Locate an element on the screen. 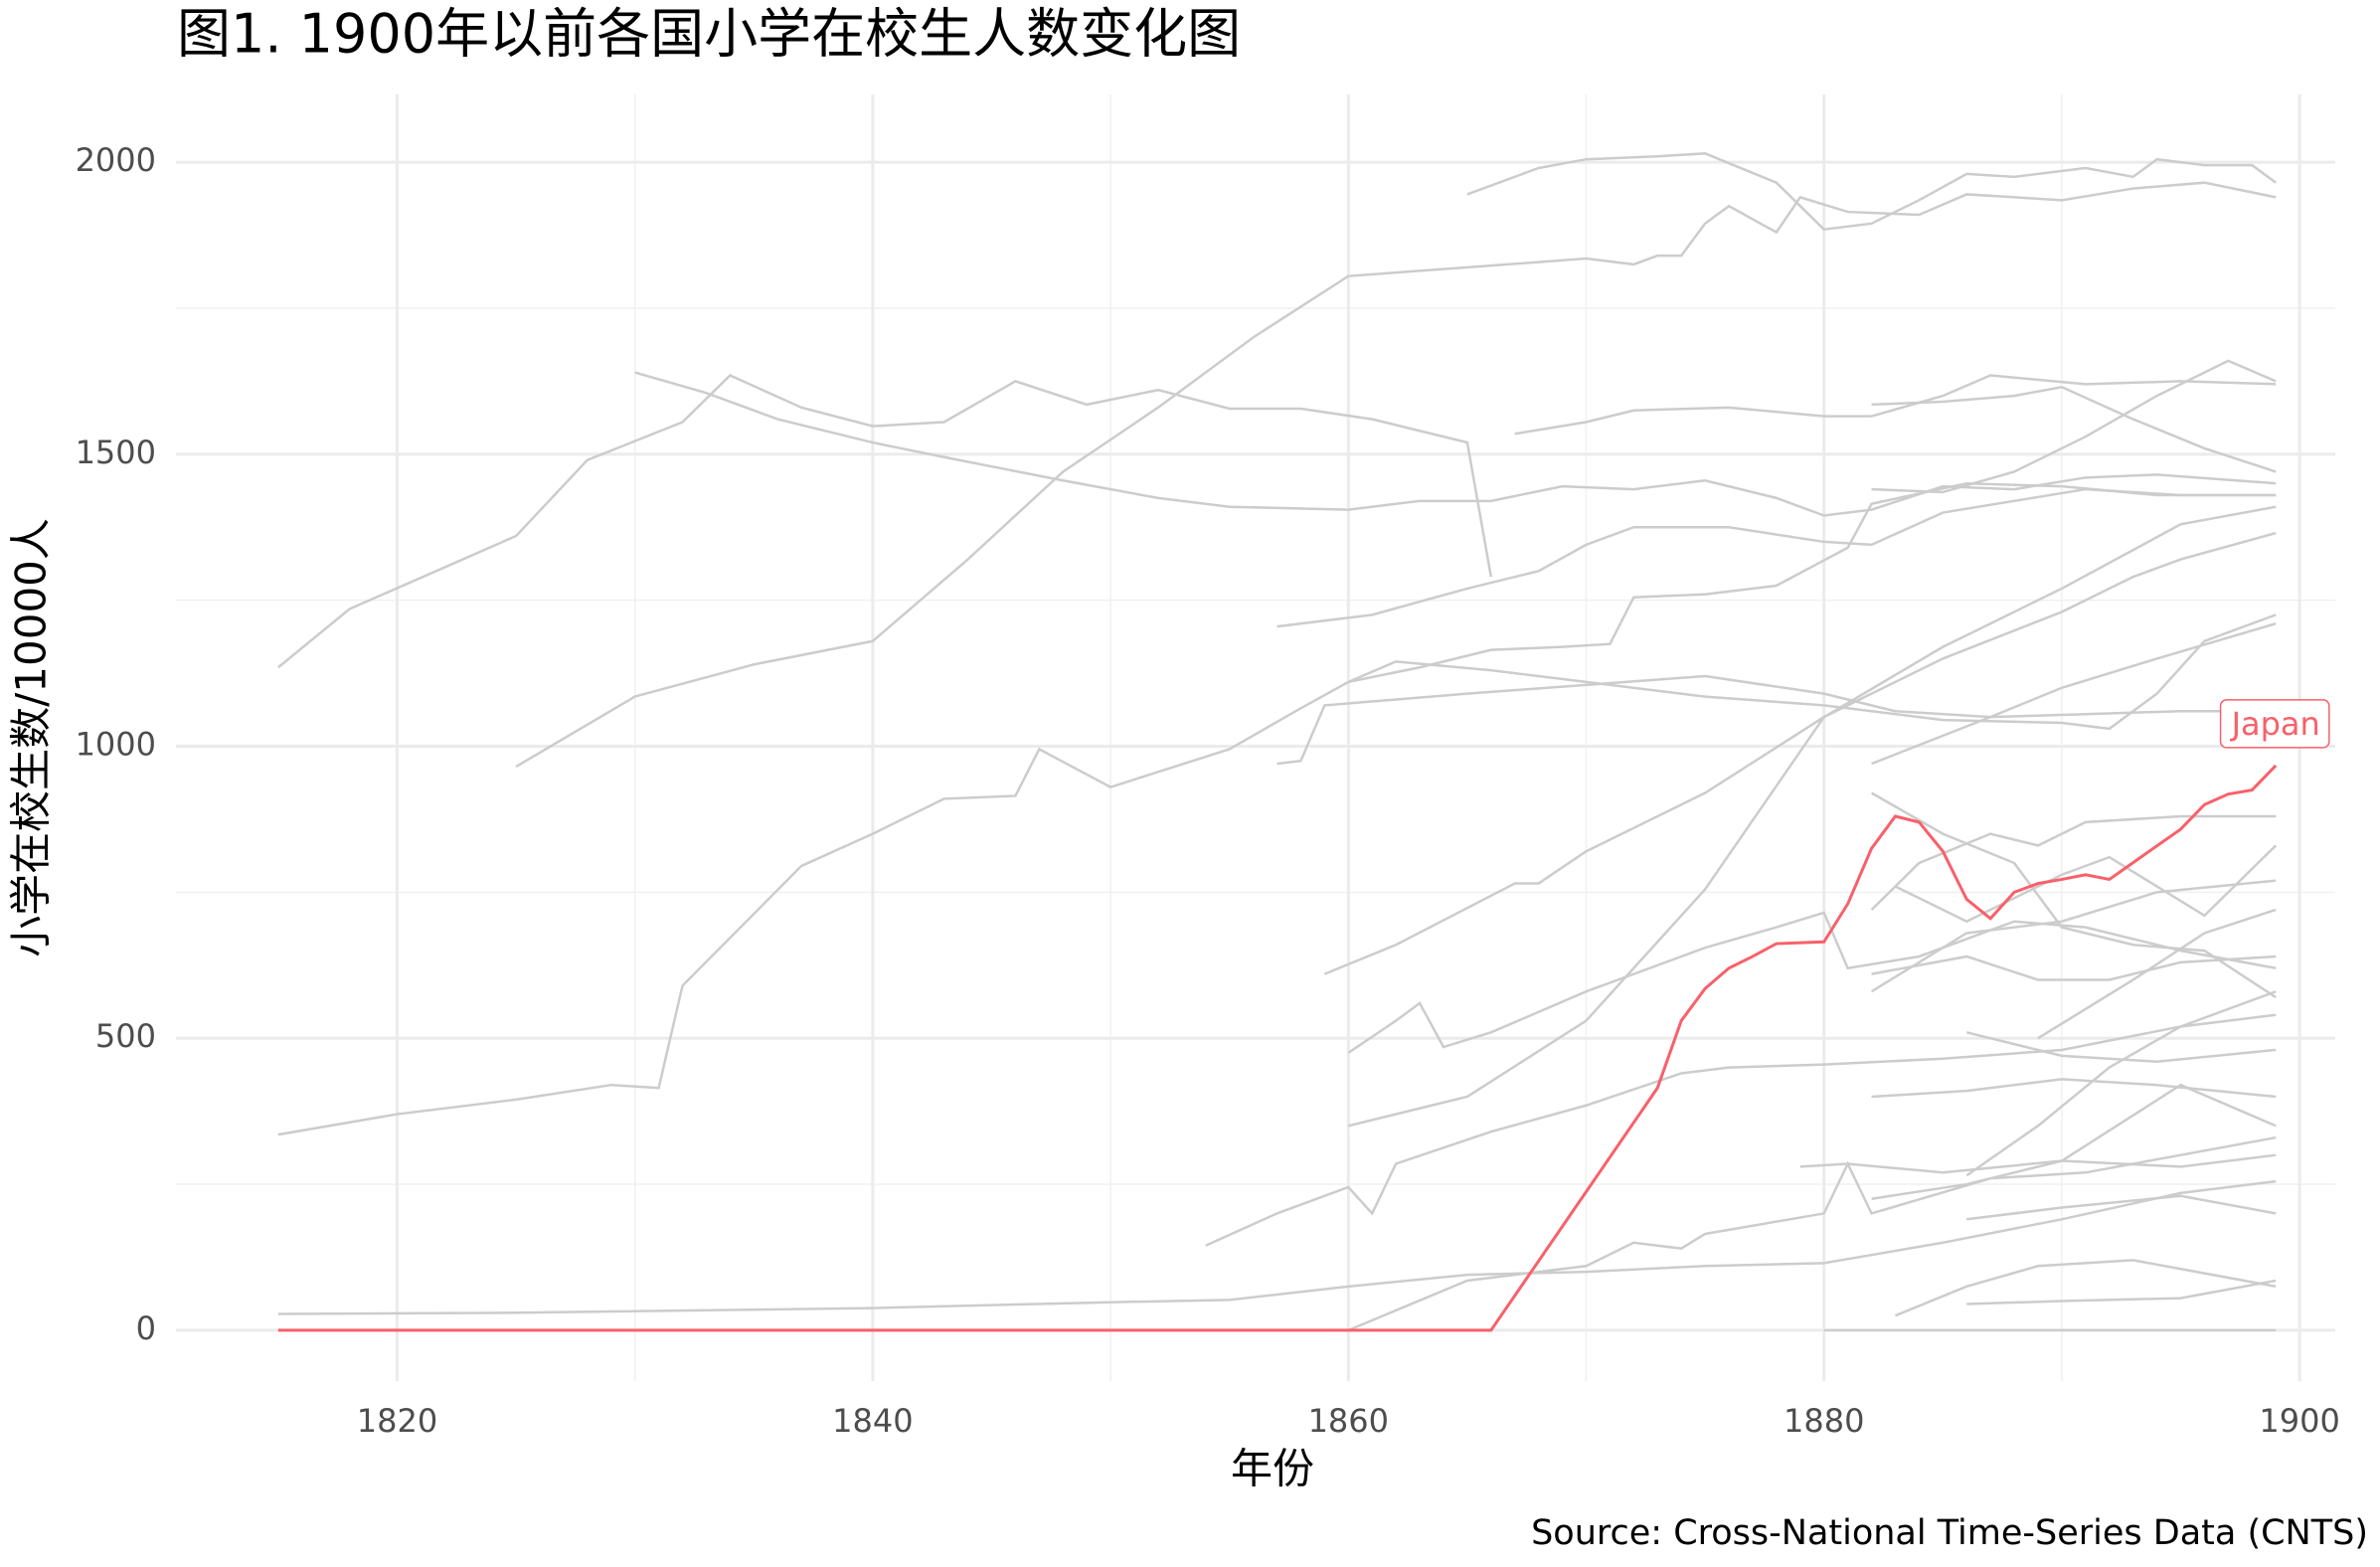  y-tick-label: 500 is located at coordinates (125, 1036).